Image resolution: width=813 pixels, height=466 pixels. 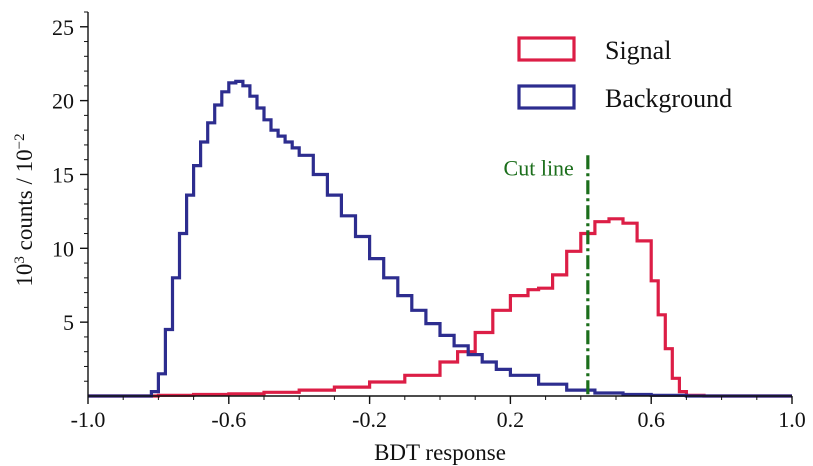 I want to click on y-tick-label: 15, so click(x=63, y=174).